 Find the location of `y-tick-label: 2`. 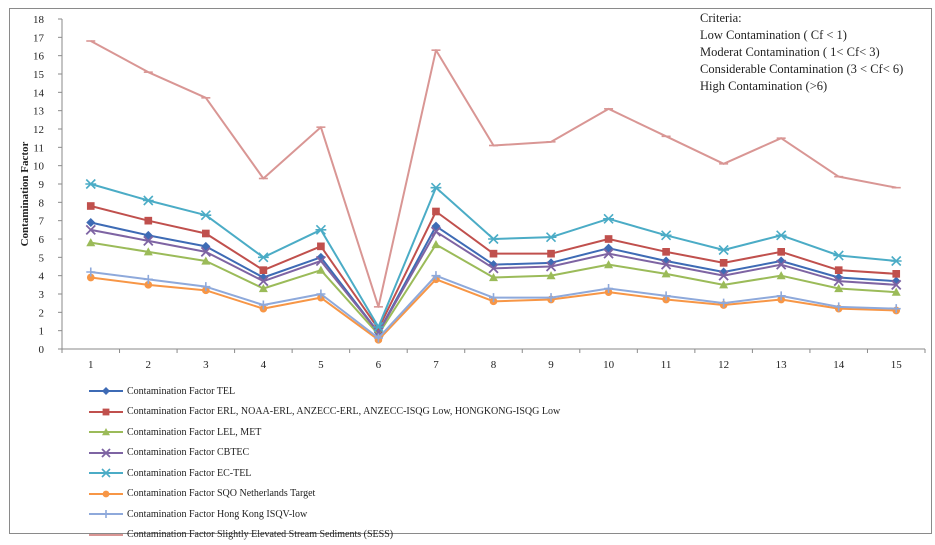

y-tick-label: 2 is located at coordinates (42, 313).